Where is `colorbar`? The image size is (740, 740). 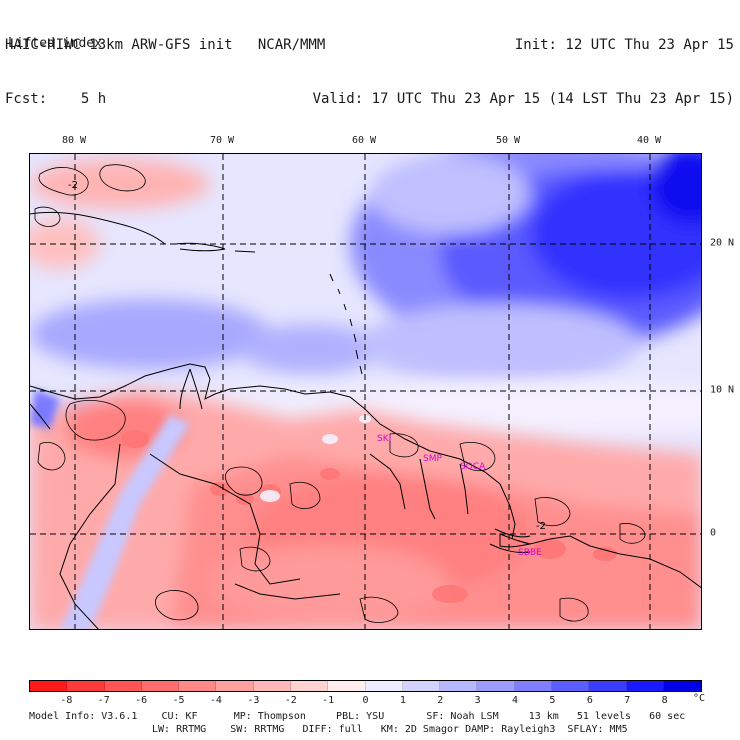 colorbar is located at coordinates (365, 686).